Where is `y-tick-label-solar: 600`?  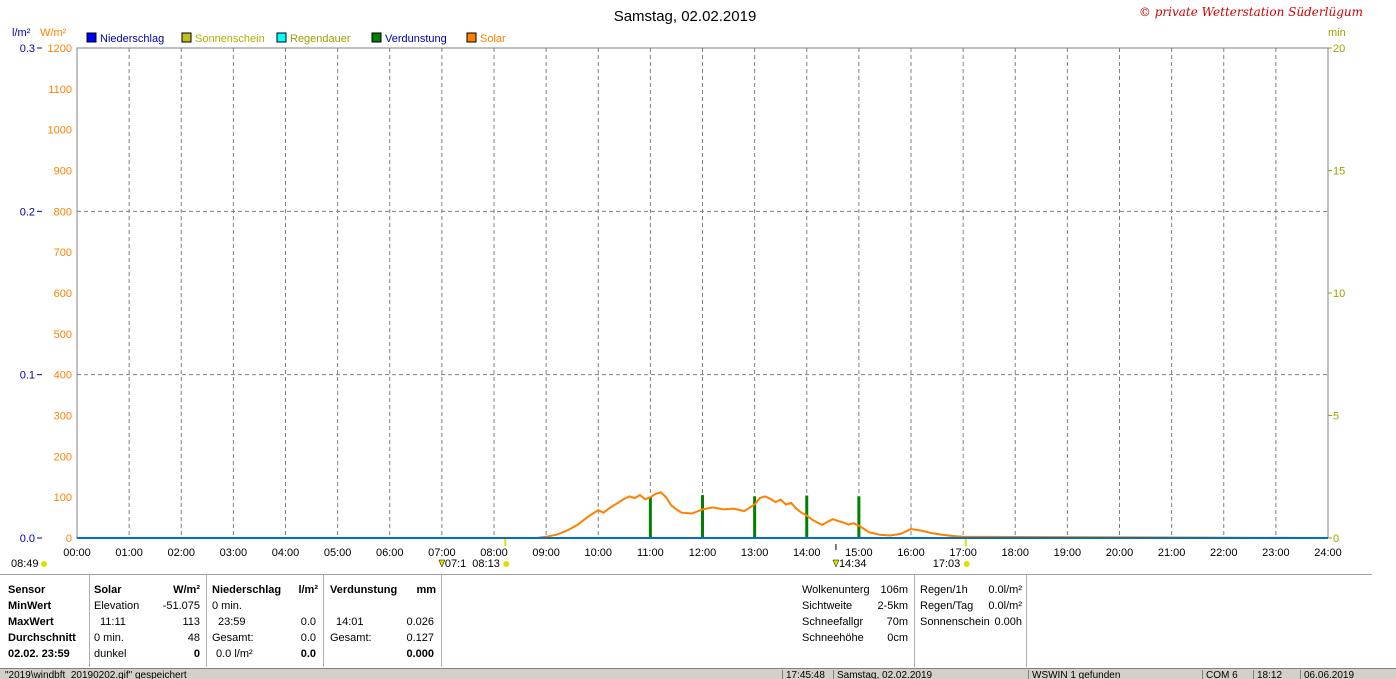
y-tick-label-solar: 600 is located at coordinates (63, 294).